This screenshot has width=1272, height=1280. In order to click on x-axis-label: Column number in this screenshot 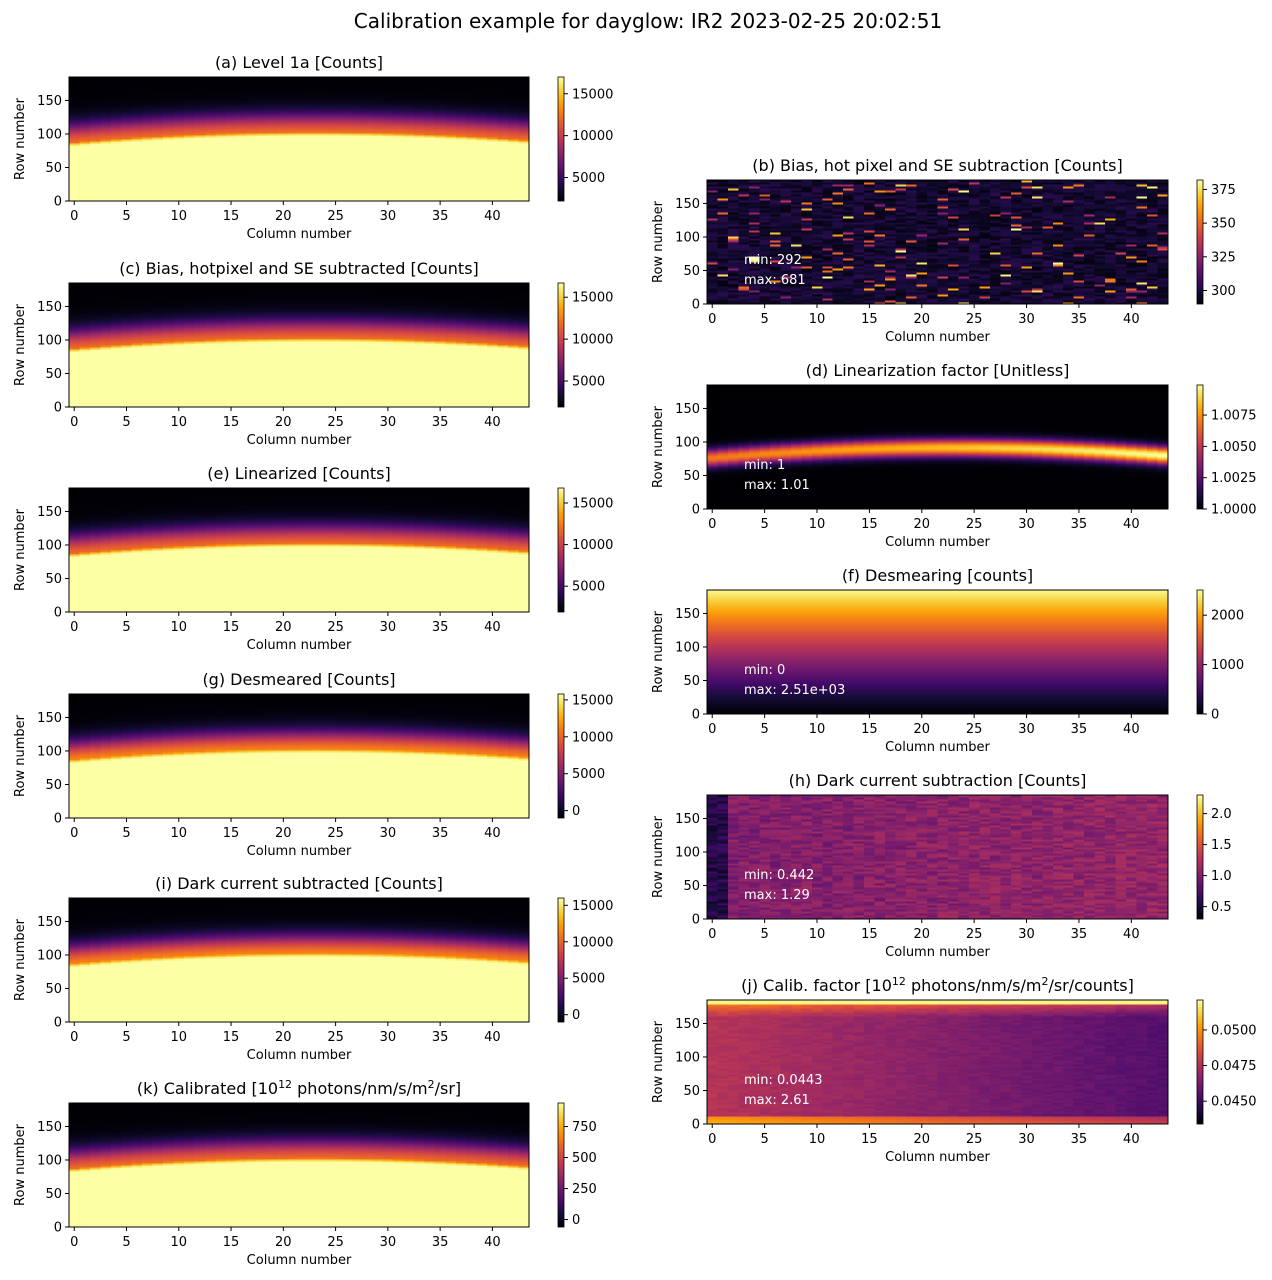, I will do `click(299, 234)`.